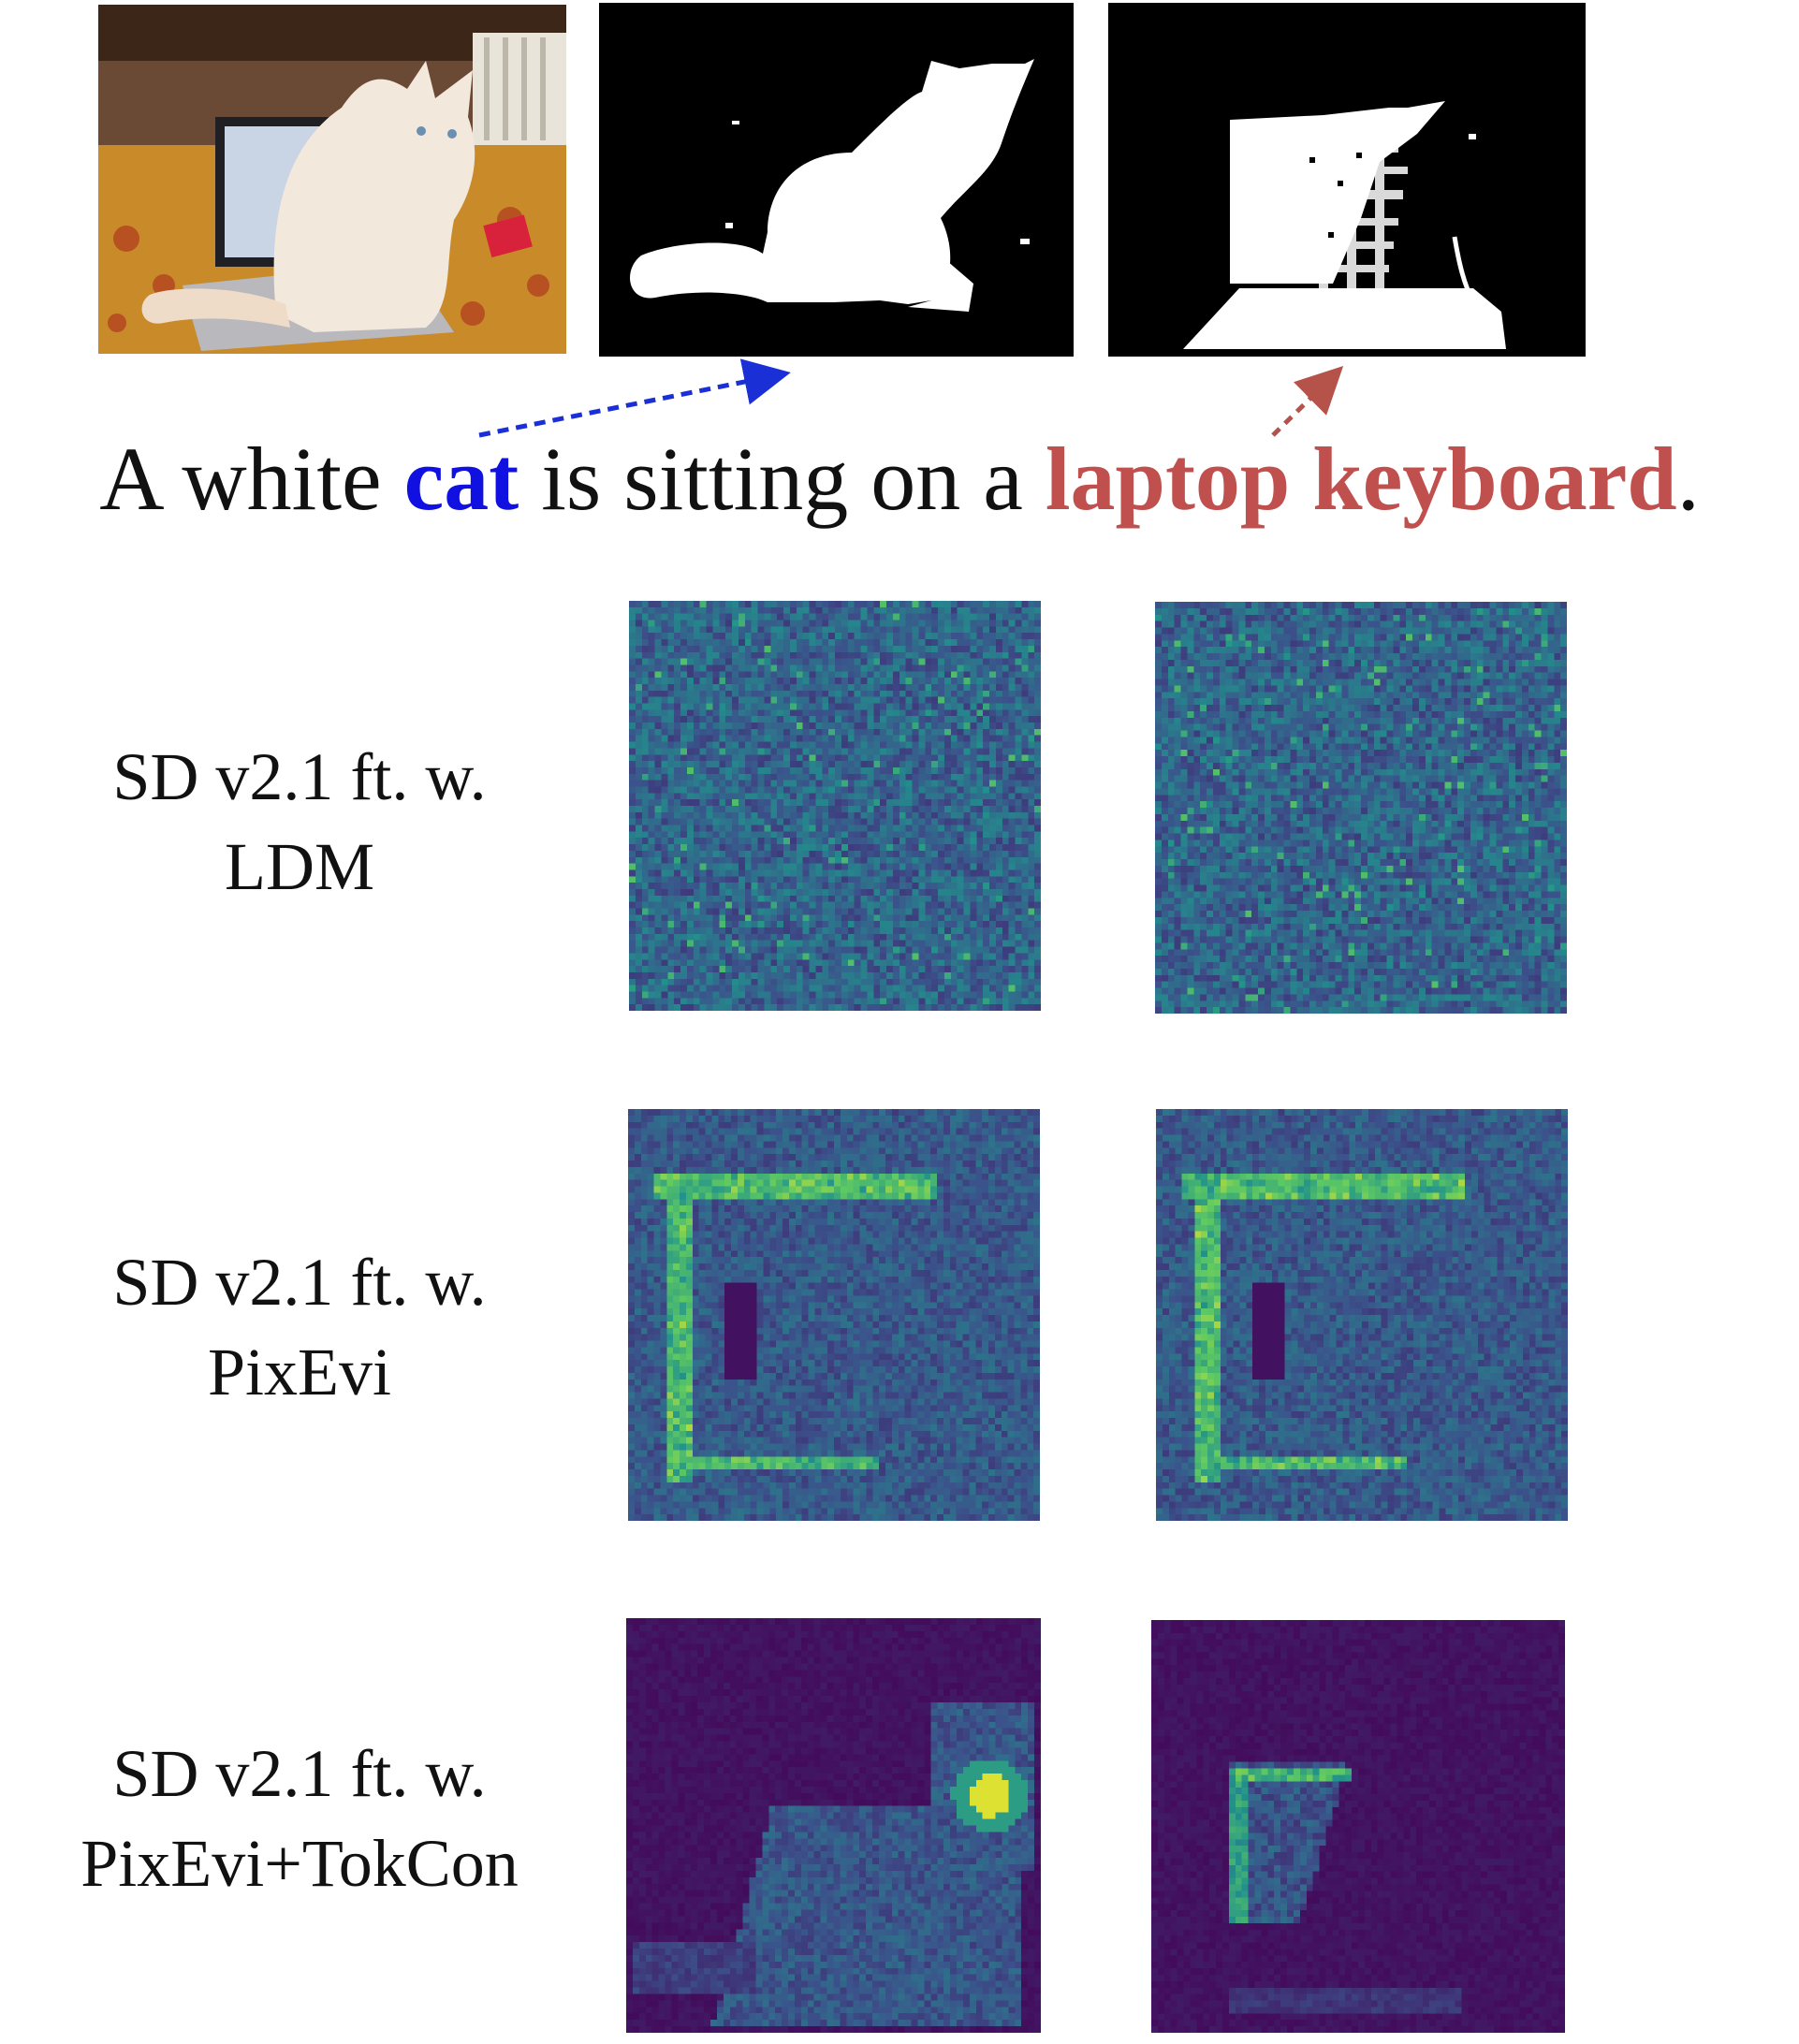 The height and width of the screenshot is (2044, 1799). What do you see at coordinates (1347, 180) in the screenshot?
I see `laptop-segmentation-mask` at bounding box center [1347, 180].